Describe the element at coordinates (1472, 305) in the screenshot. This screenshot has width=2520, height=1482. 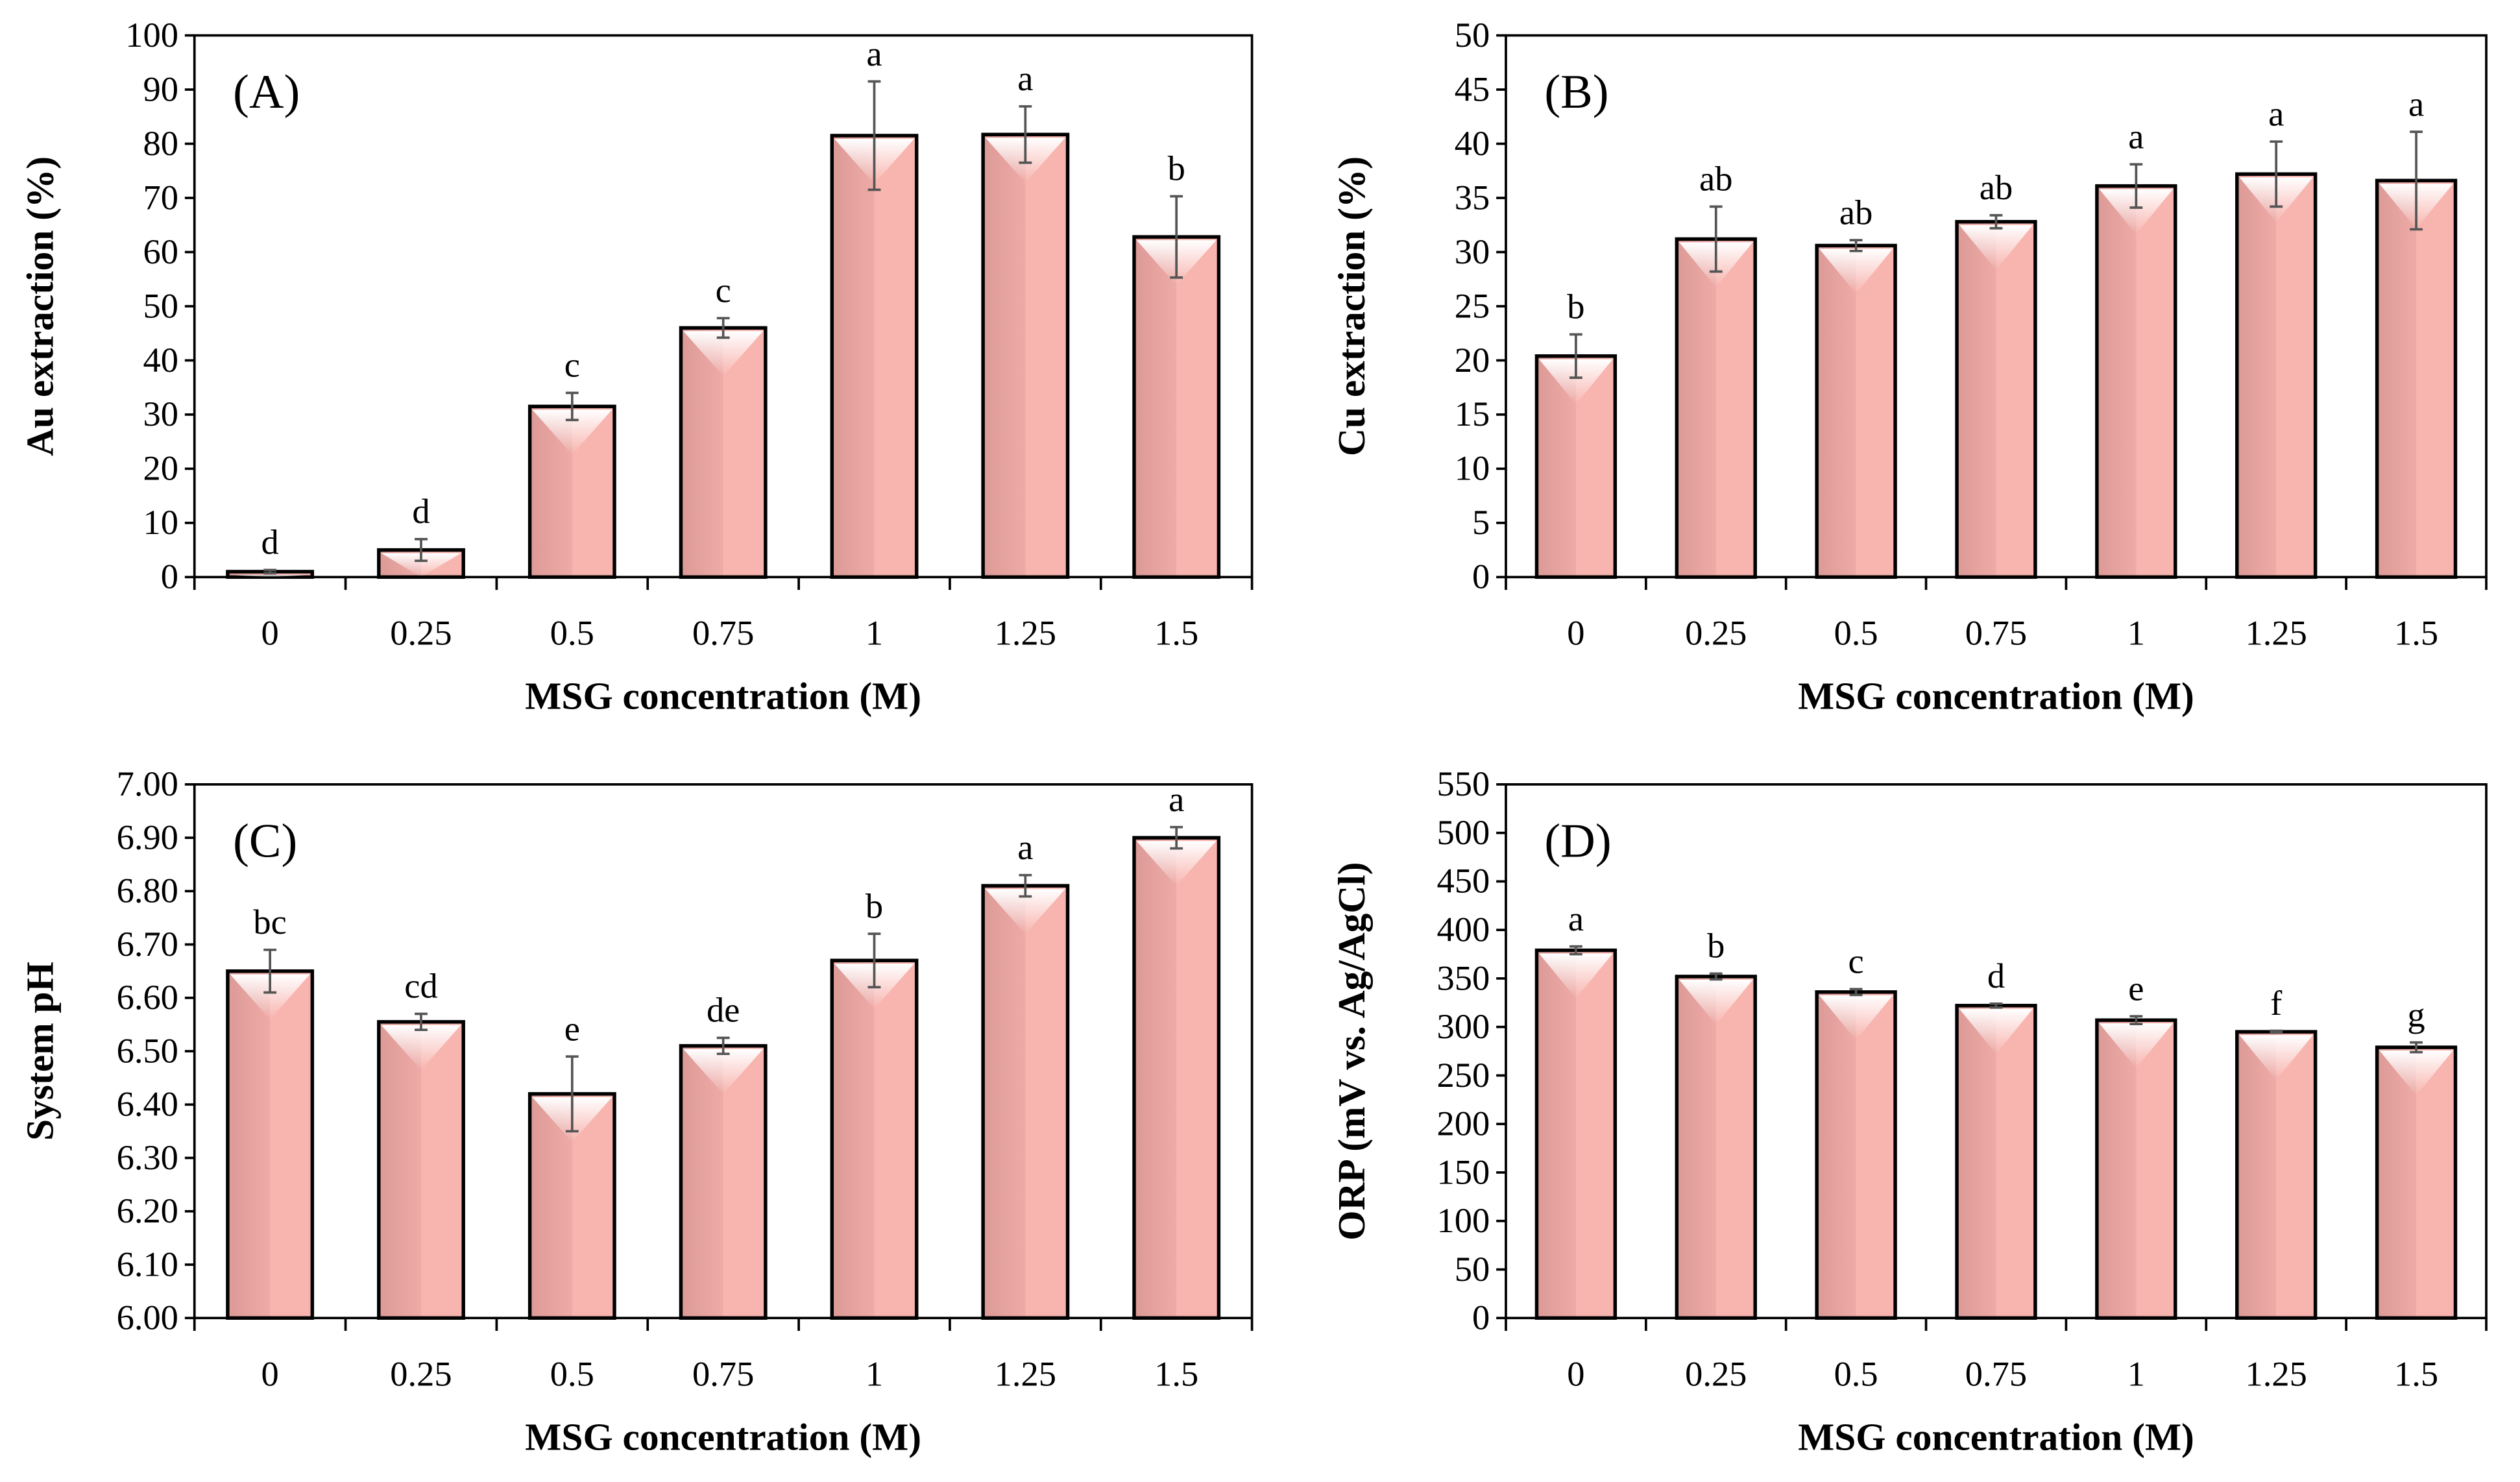
I see `y-tick-label: 25` at that location.